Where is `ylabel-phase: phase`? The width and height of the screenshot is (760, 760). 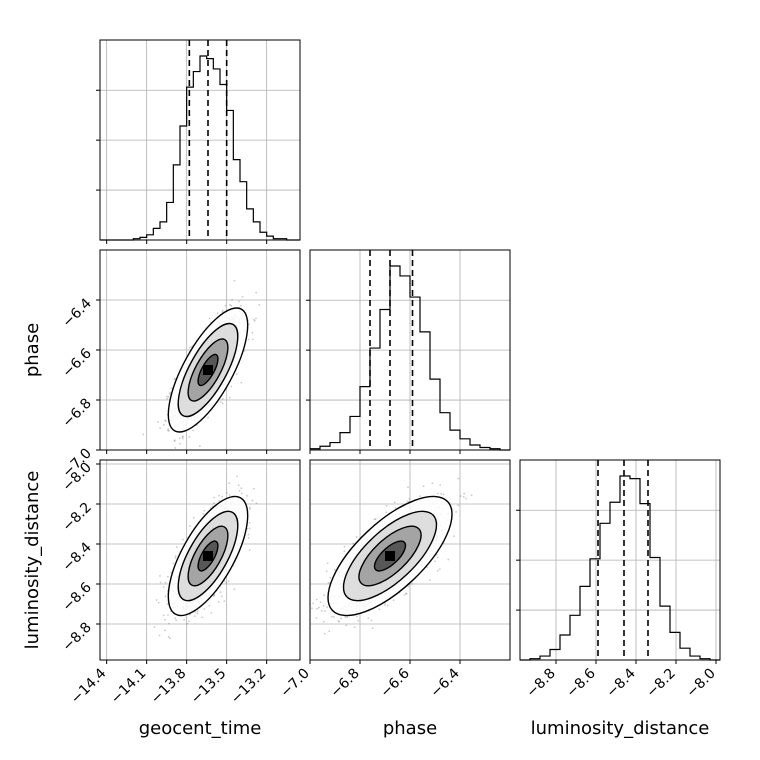 ylabel-phase: phase is located at coordinates (32, 350).